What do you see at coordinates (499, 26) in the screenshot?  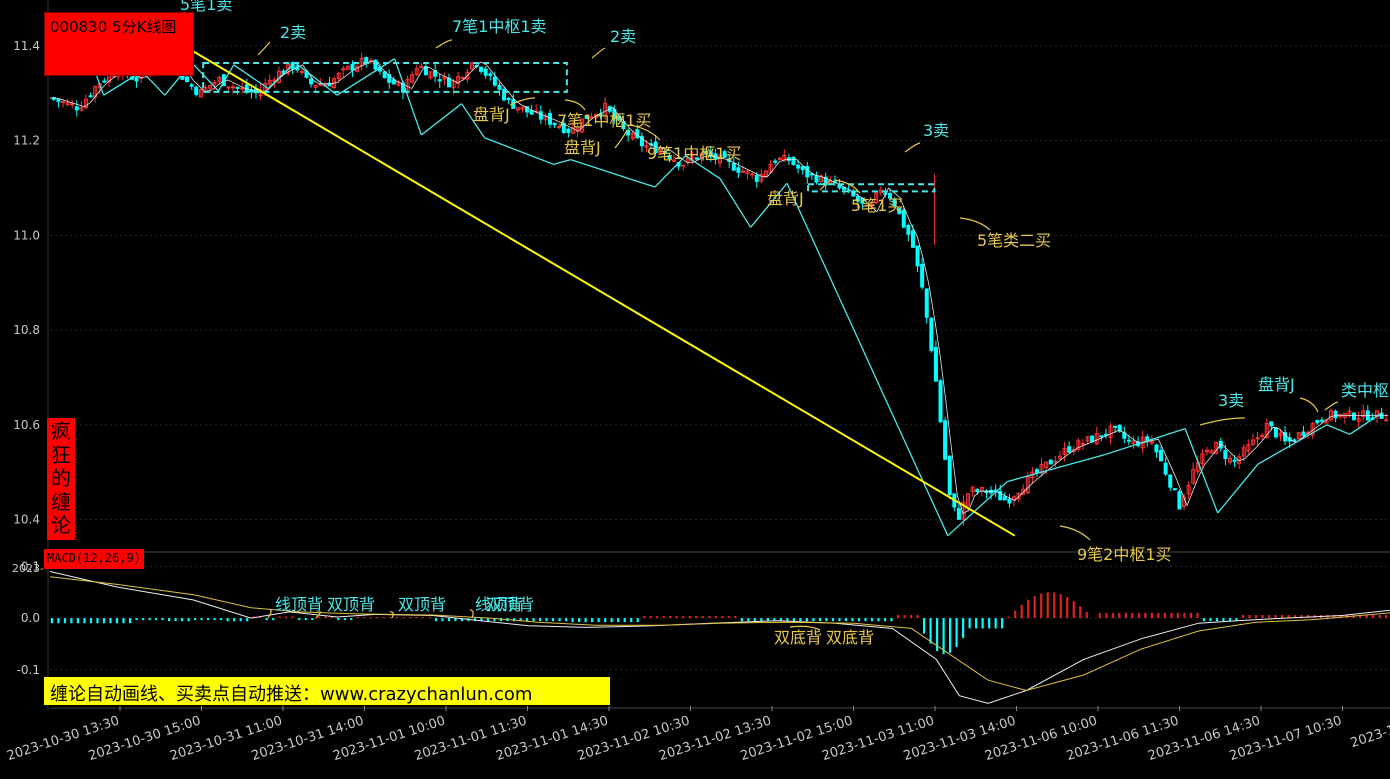 I see `annotation-a3: 7笔1中枢1卖` at bounding box center [499, 26].